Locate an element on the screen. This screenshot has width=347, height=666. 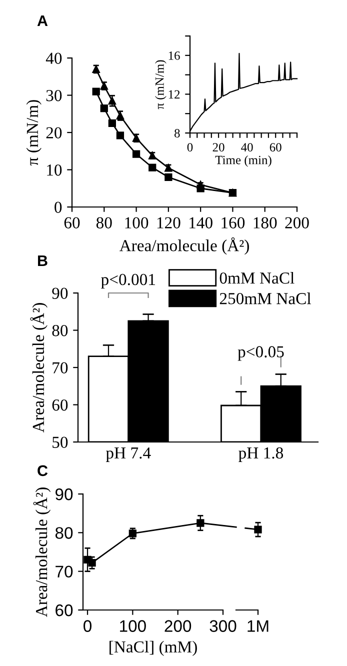
x-tick-label: 120 is located at coordinates (168, 222).